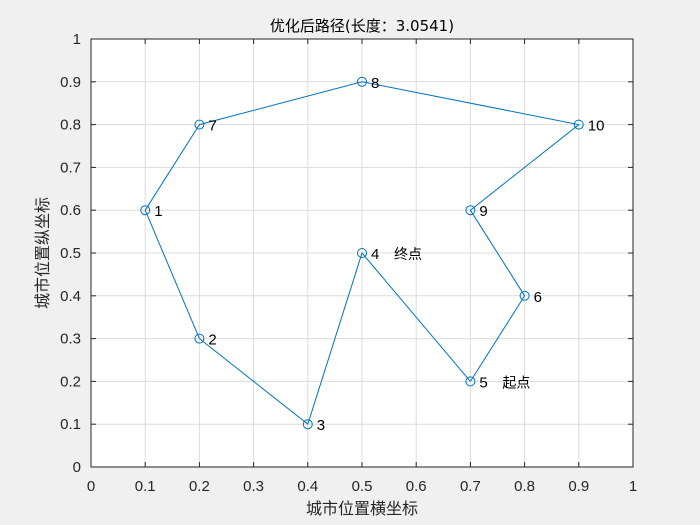 This screenshot has width=700, height=525. What do you see at coordinates (77, 467) in the screenshot?
I see `y-tick-label: 0` at bounding box center [77, 467].